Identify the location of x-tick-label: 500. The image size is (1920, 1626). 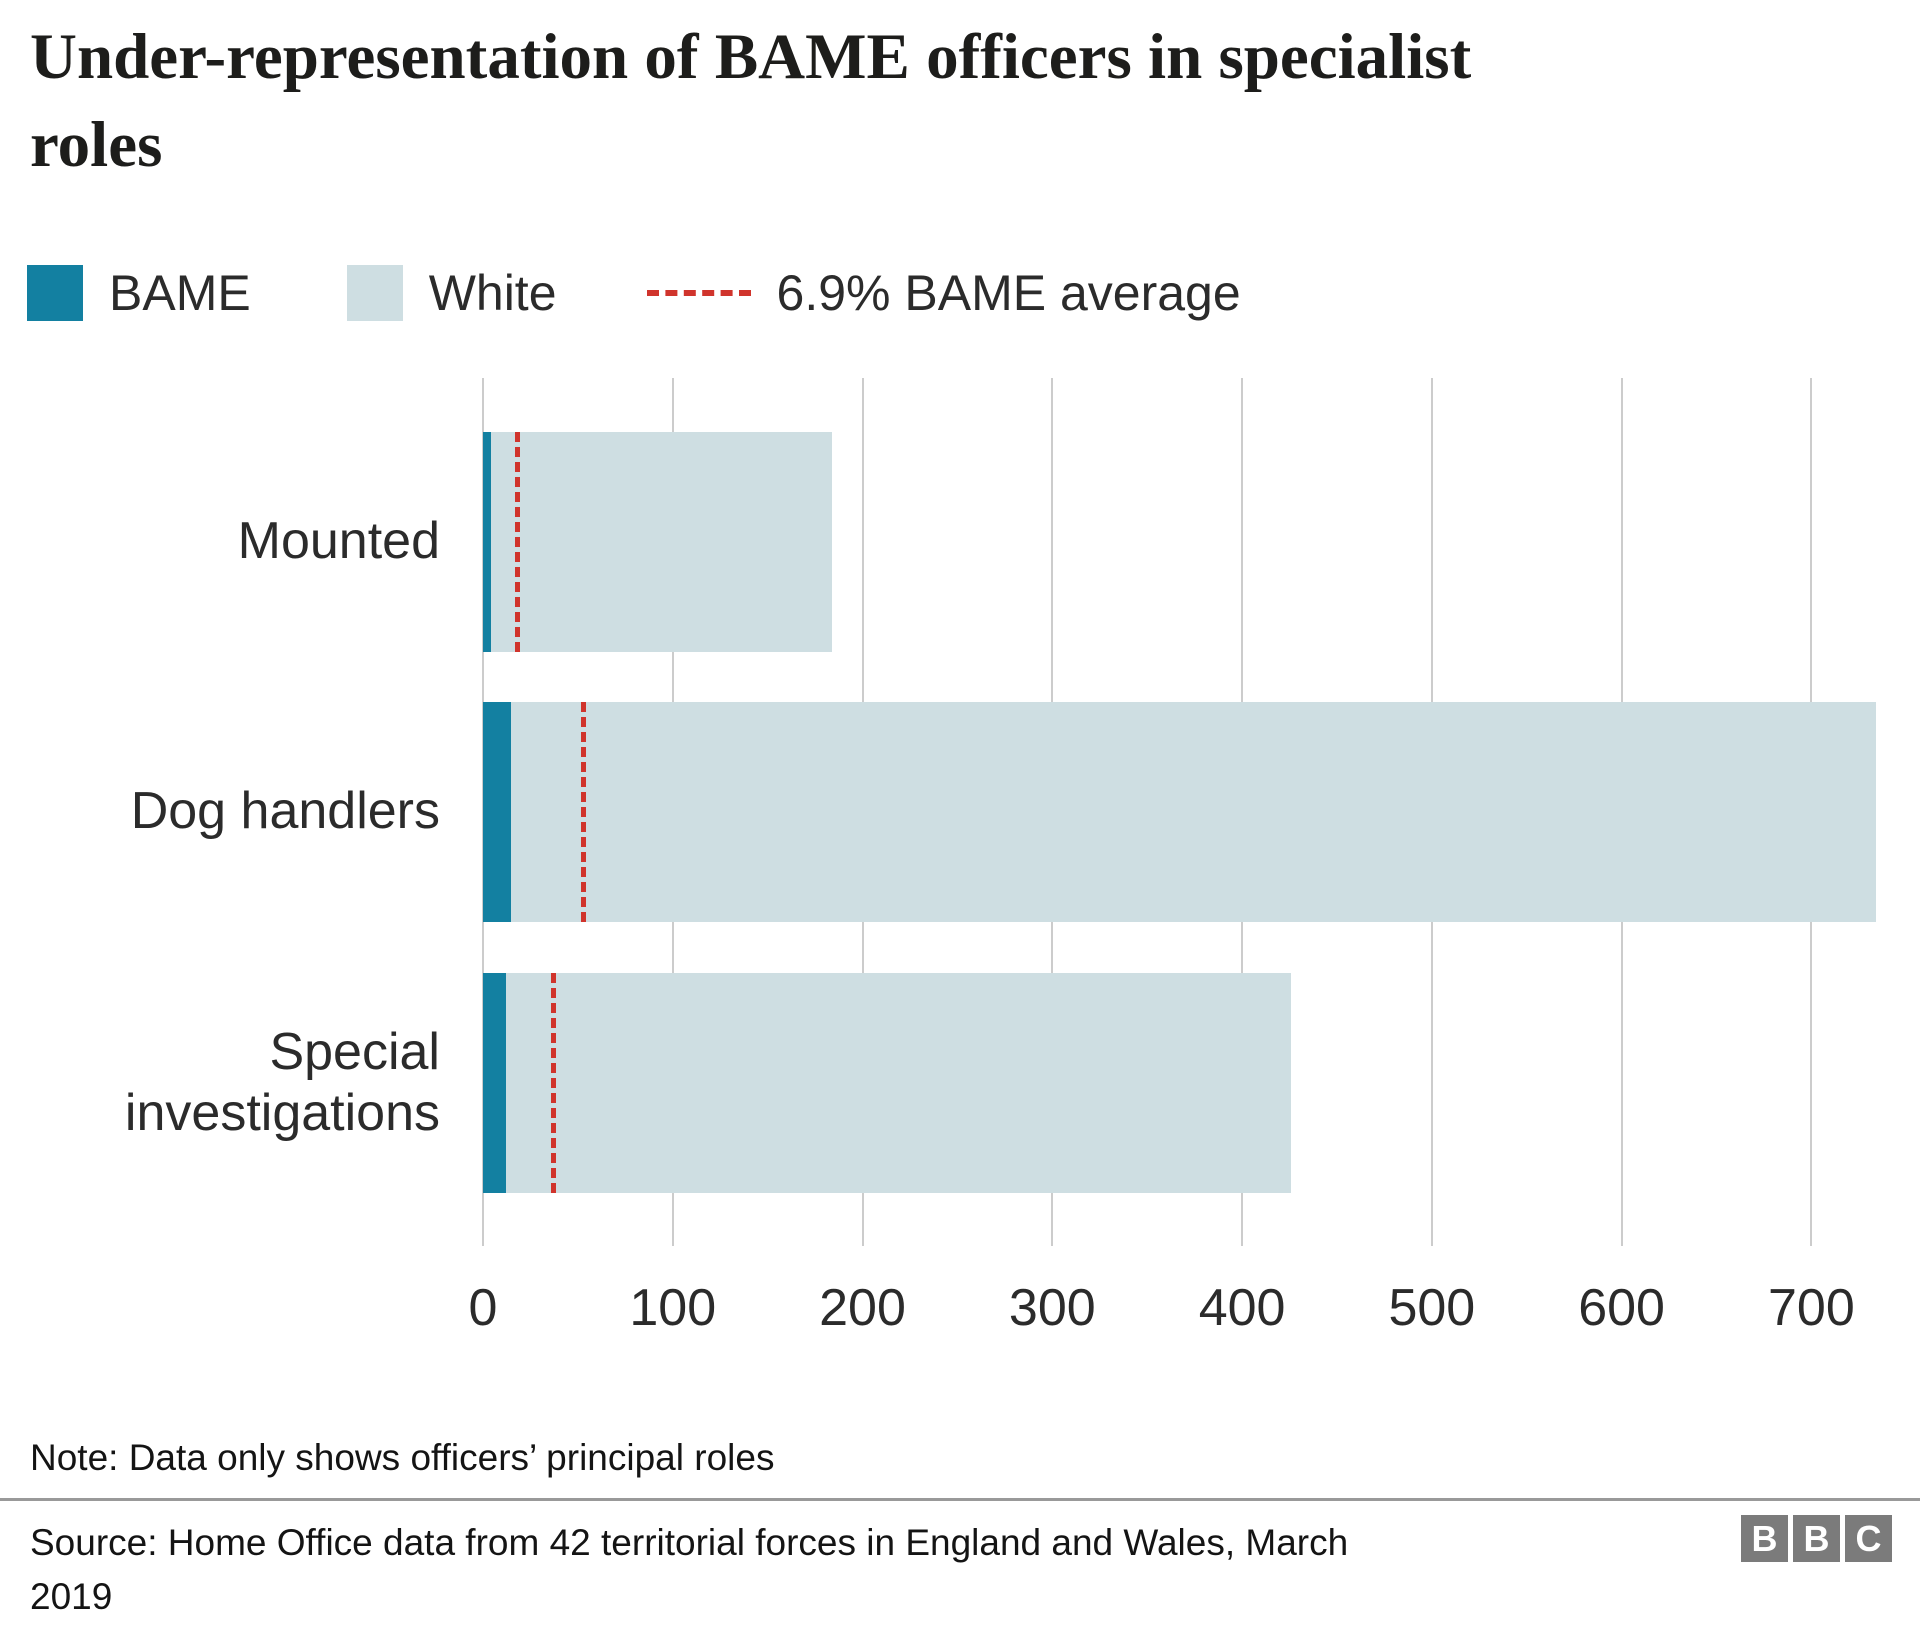
(1432, 1308).